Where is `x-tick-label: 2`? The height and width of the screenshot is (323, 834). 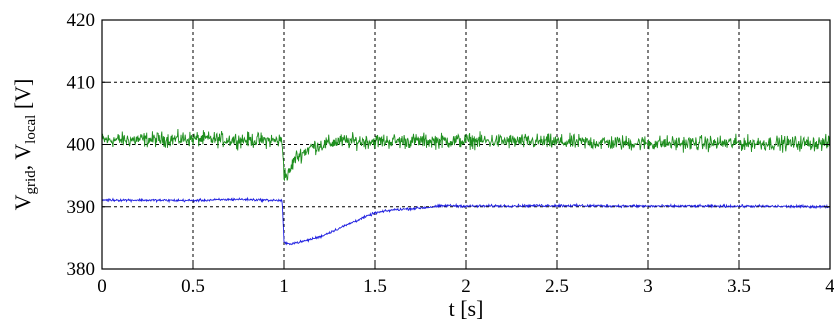 x-tick-label: 2 is located at coordinates (466, 286).